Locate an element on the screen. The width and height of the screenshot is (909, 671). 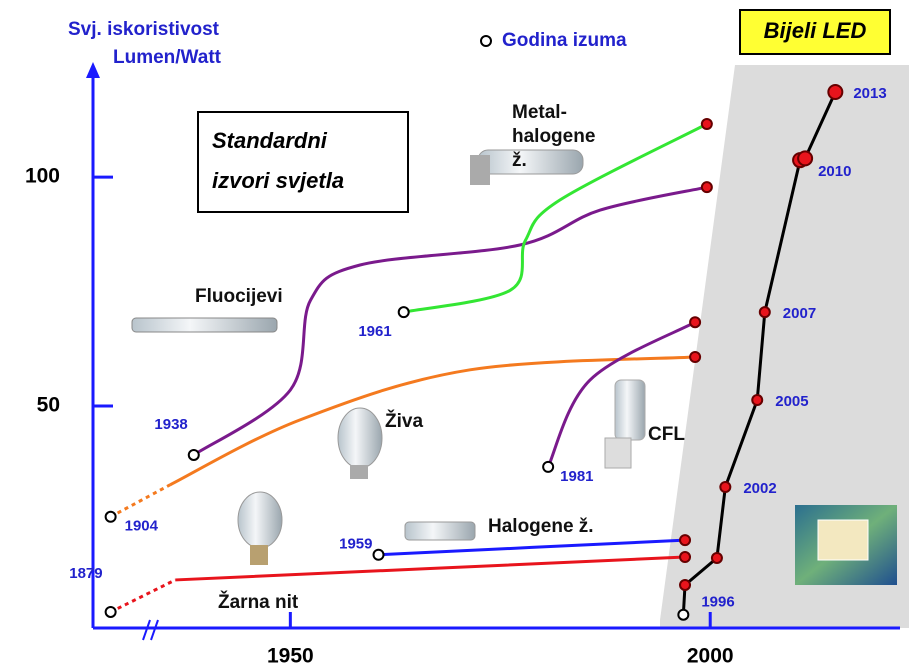
x-tick-label: 2000 is located at coordinates (710, 656).